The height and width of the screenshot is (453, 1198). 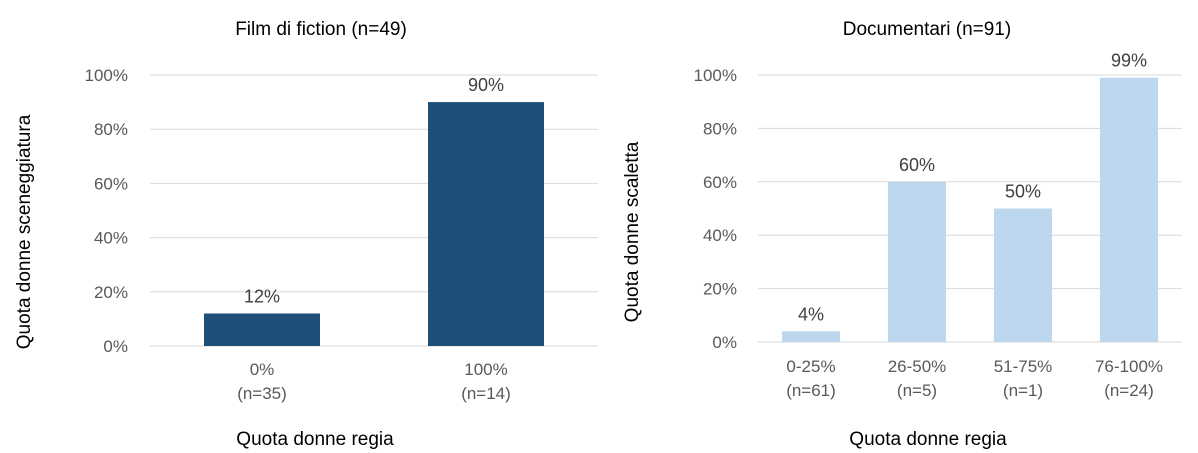 What do you see at coordinates (927, 29) in the screenshot?
I see `chart-title: Documentari (n=91)` at bounding box center [927, 29].